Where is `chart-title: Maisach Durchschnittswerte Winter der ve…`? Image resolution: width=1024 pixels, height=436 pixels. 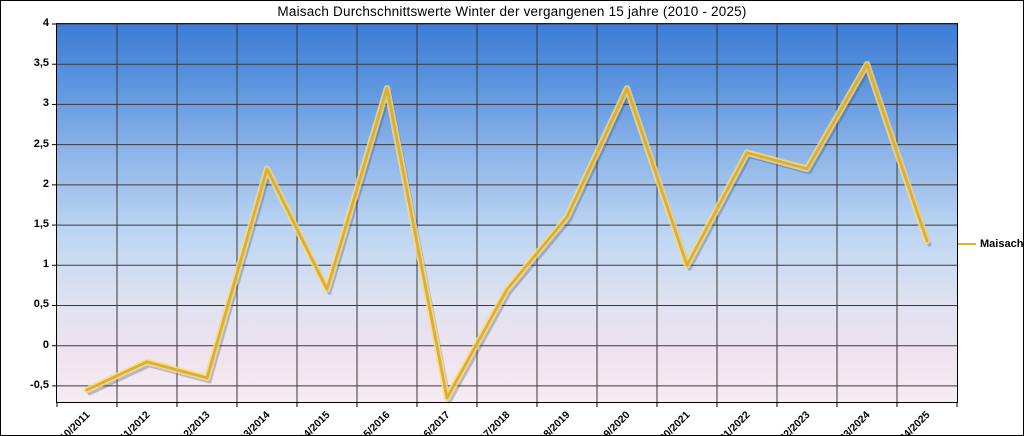
chart-title: Maisach Durchschnittswerte Winter der ve… is located at coordinates (512, 11).